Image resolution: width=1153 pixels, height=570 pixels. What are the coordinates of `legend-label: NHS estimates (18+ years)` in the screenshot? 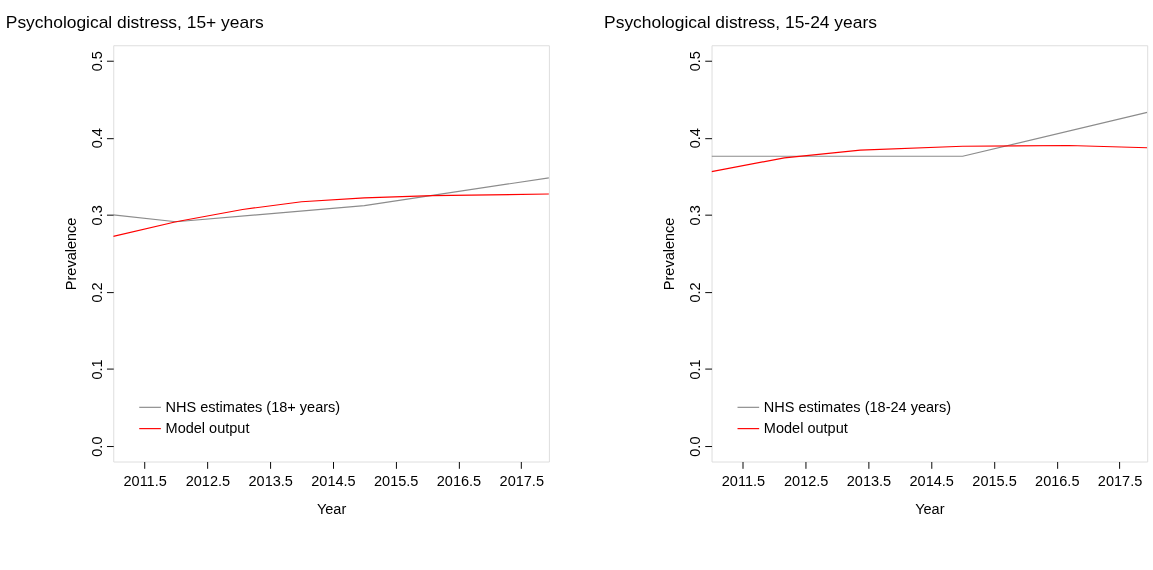 It's located at (253, 407).